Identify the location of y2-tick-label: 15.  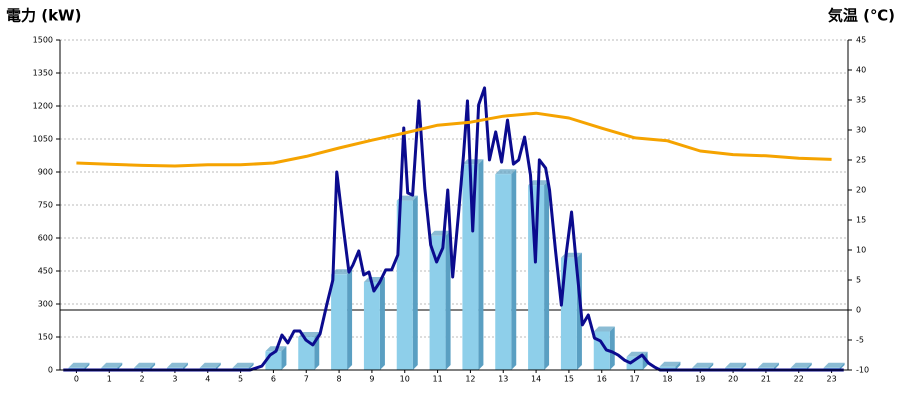
(861, 220).